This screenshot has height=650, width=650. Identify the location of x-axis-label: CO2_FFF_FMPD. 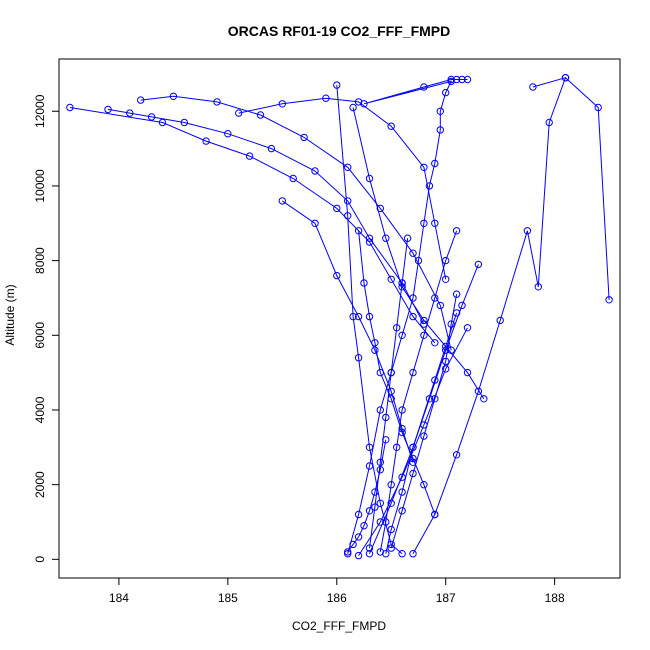
(339, 626).